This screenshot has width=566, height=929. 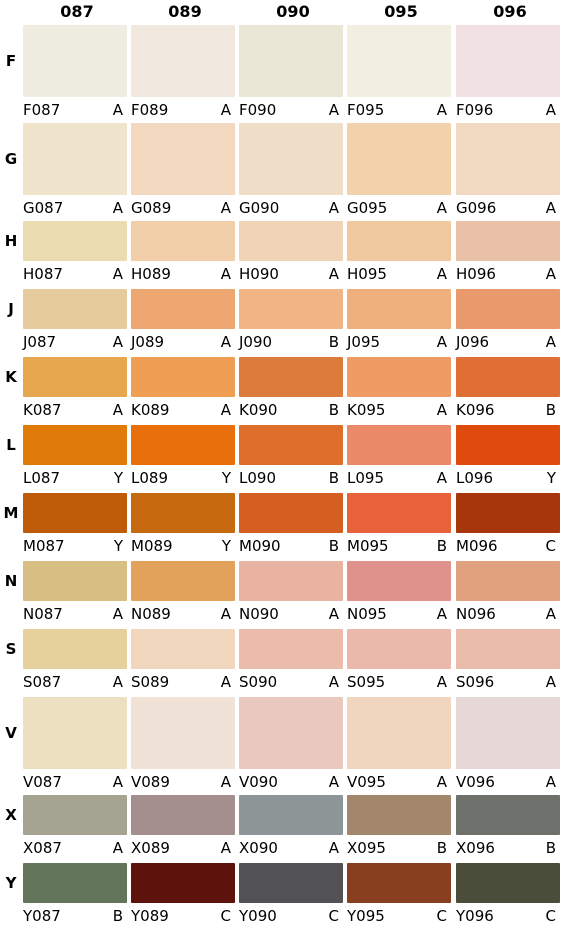 What do you see at coordinates (150, 110) in the screenshot?
I see `swatch-code: F089` at bounding box center [150, 110].